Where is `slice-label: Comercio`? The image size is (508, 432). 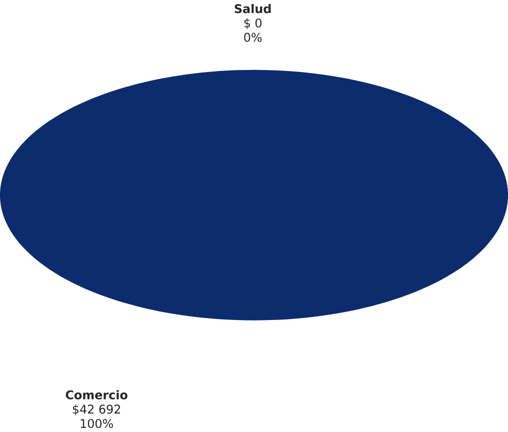 slice-label: Comercio is located at coordinates (97, 395).